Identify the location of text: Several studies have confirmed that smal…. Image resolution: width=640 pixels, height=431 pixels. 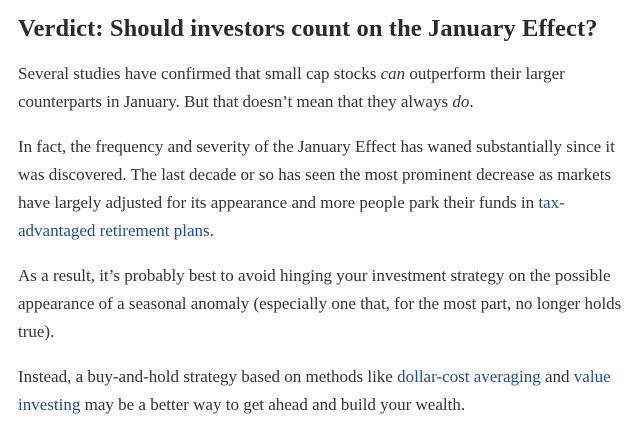
(199, 73).